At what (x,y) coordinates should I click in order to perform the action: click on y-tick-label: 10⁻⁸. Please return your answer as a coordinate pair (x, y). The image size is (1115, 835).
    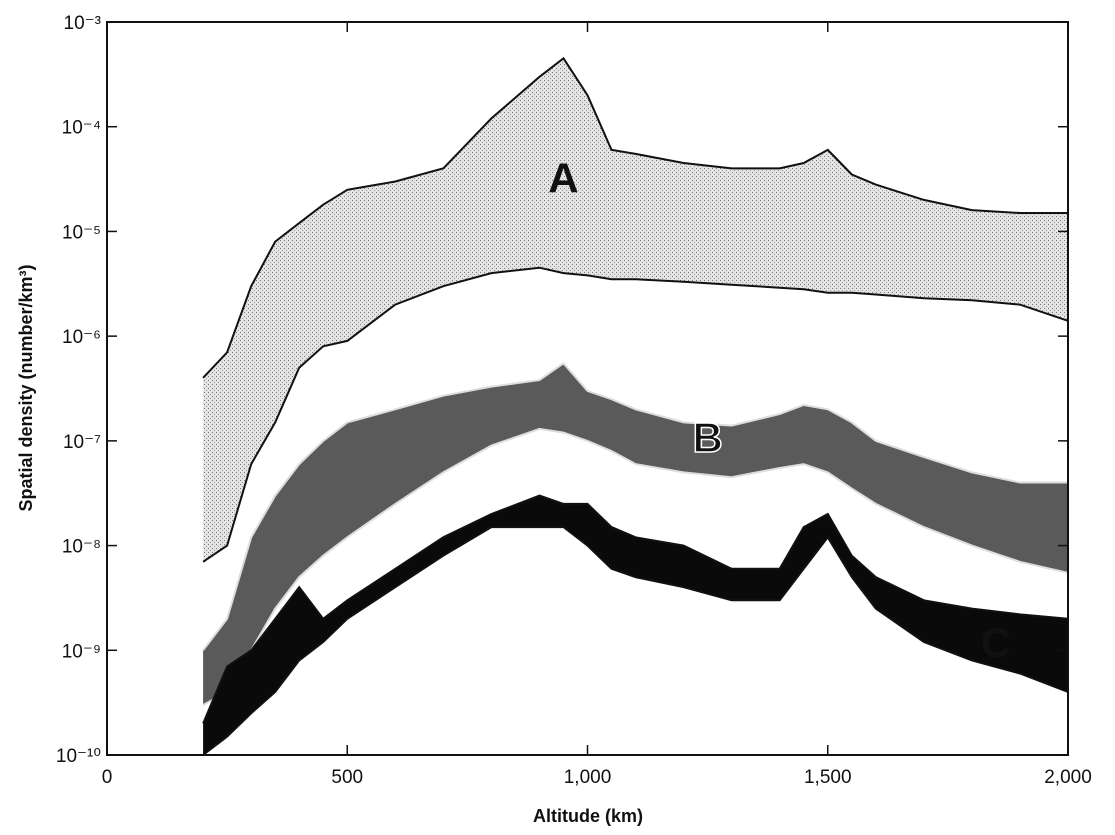
    Looking at the image, I should click on (81, 547).